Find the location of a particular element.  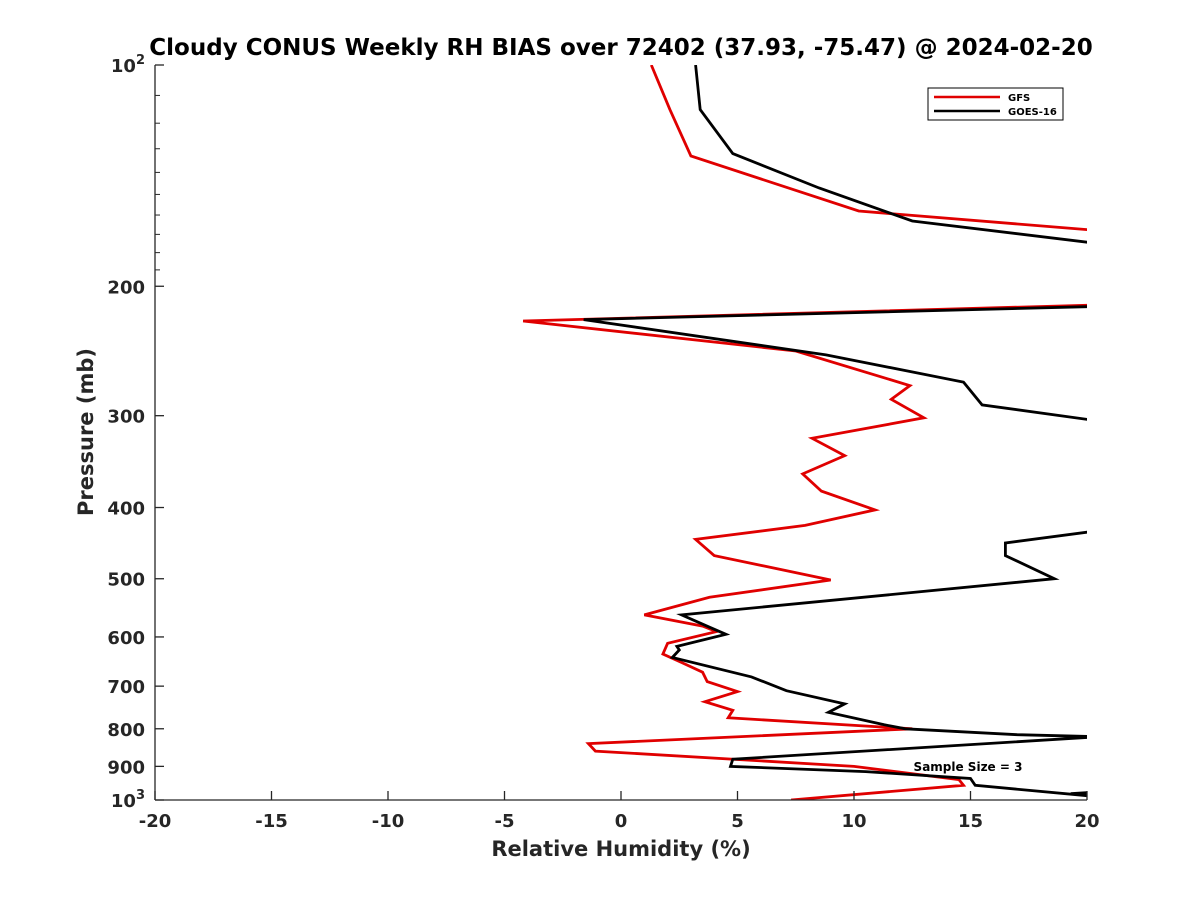

x-tick-label: -5 is located at coordinates (505, 821).